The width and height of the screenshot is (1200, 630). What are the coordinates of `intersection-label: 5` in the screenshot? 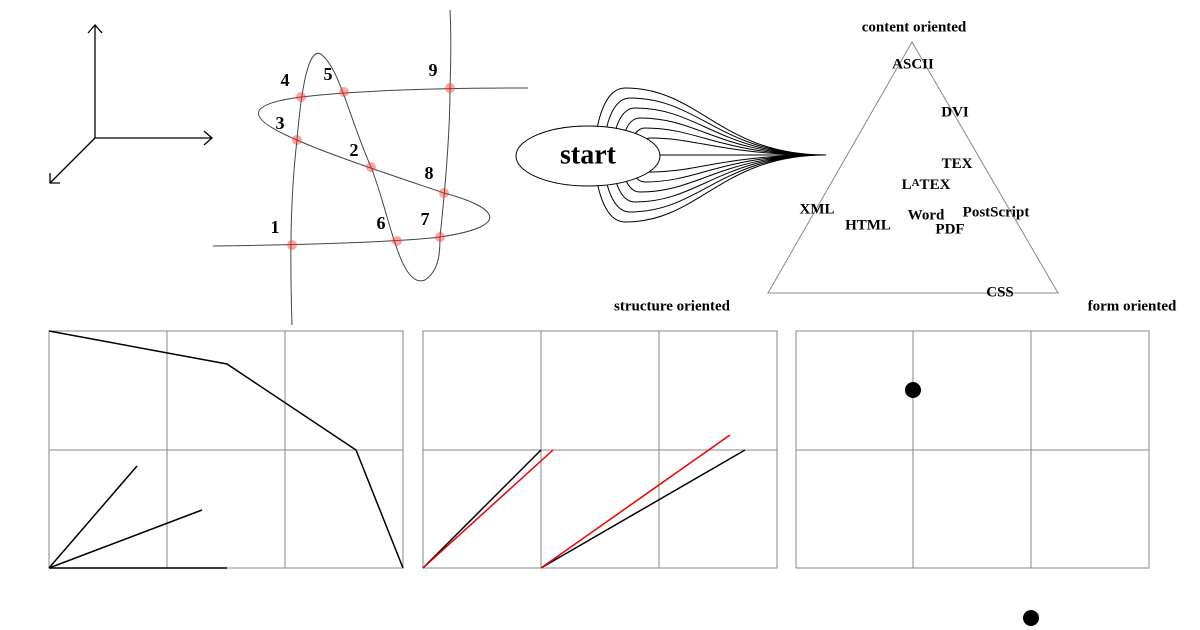 It's located at (328, 74).